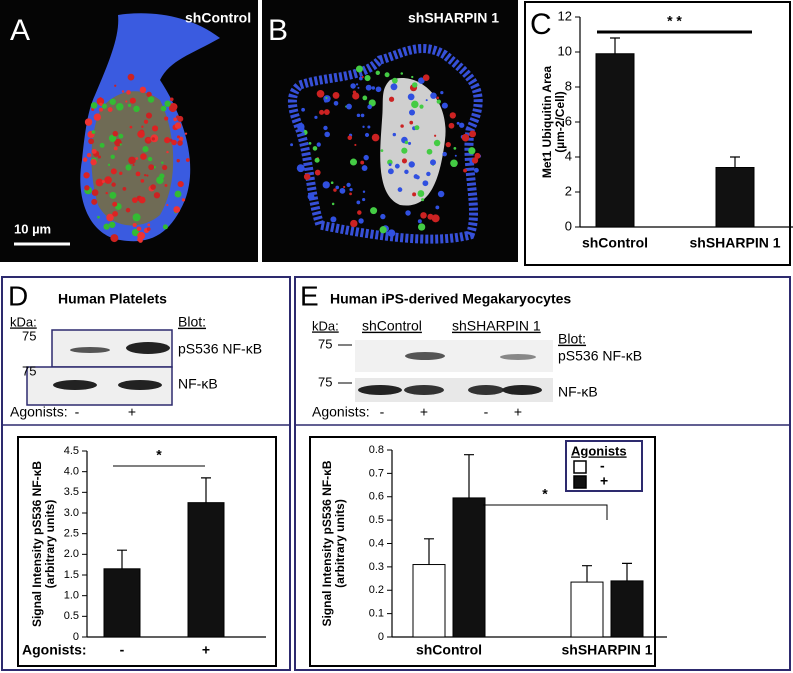 The image size is (793, 673). What do you see at coordinates (71, 492) in the screenshot?
I see `y-tick-label: 3.5` at bounding box center [71, 492].